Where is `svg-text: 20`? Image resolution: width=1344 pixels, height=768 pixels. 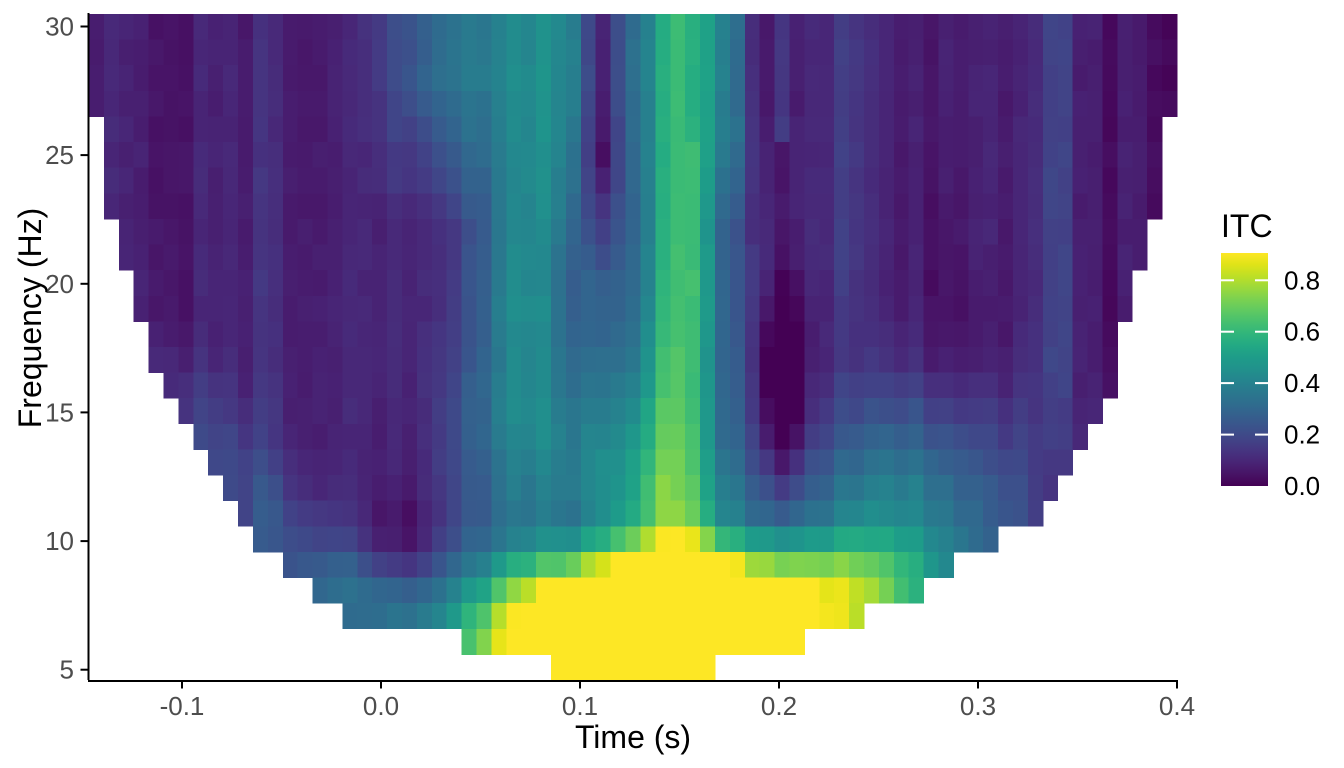
svg-text: 20 is located at coordinates (59, 284).